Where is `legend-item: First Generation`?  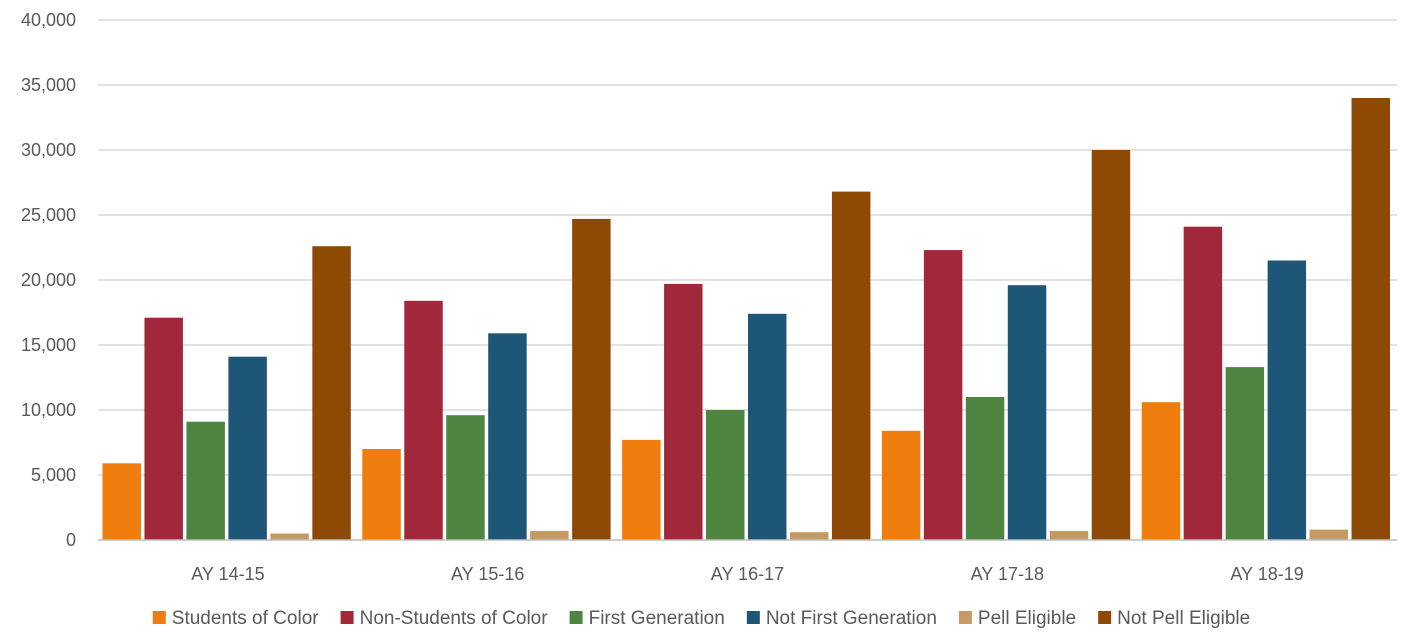 legend-item: First Generation is located at coordinates (647, 618).